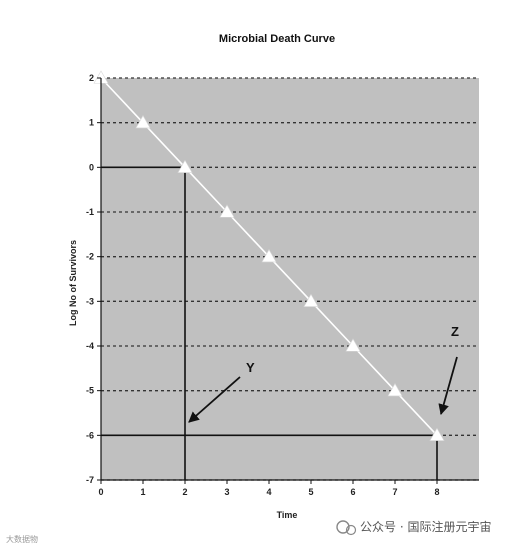 This screenshot has height=548, width=516. I want to click on y-tick-label: -5, so click(90, 391).